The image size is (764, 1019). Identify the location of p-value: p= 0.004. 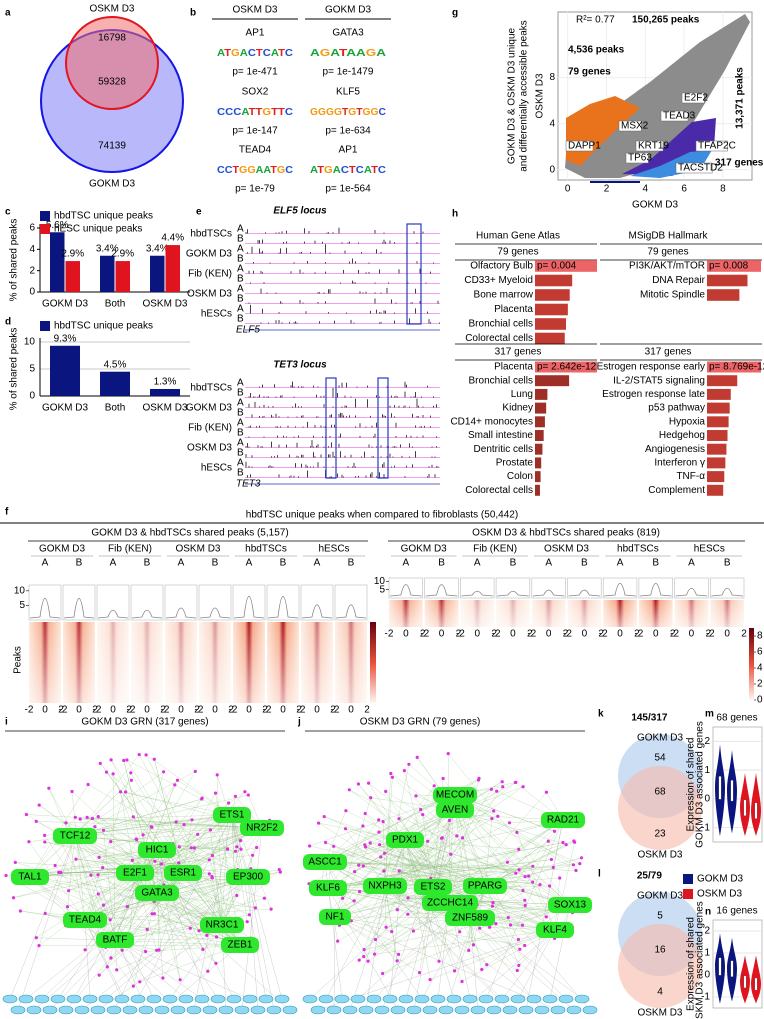
(557, 266).